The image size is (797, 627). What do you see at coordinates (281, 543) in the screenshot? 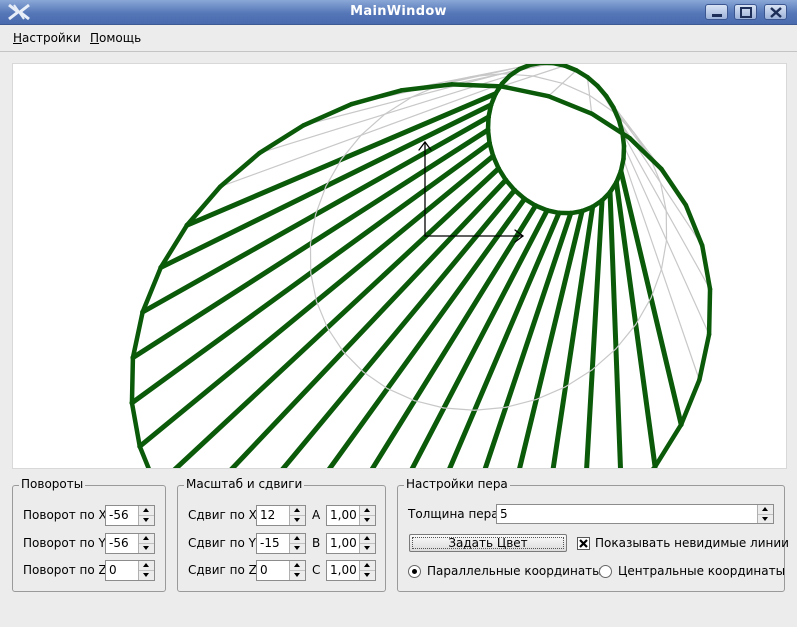
I see `shift-y-spinbox: -15` at bounding box center [281, 543].